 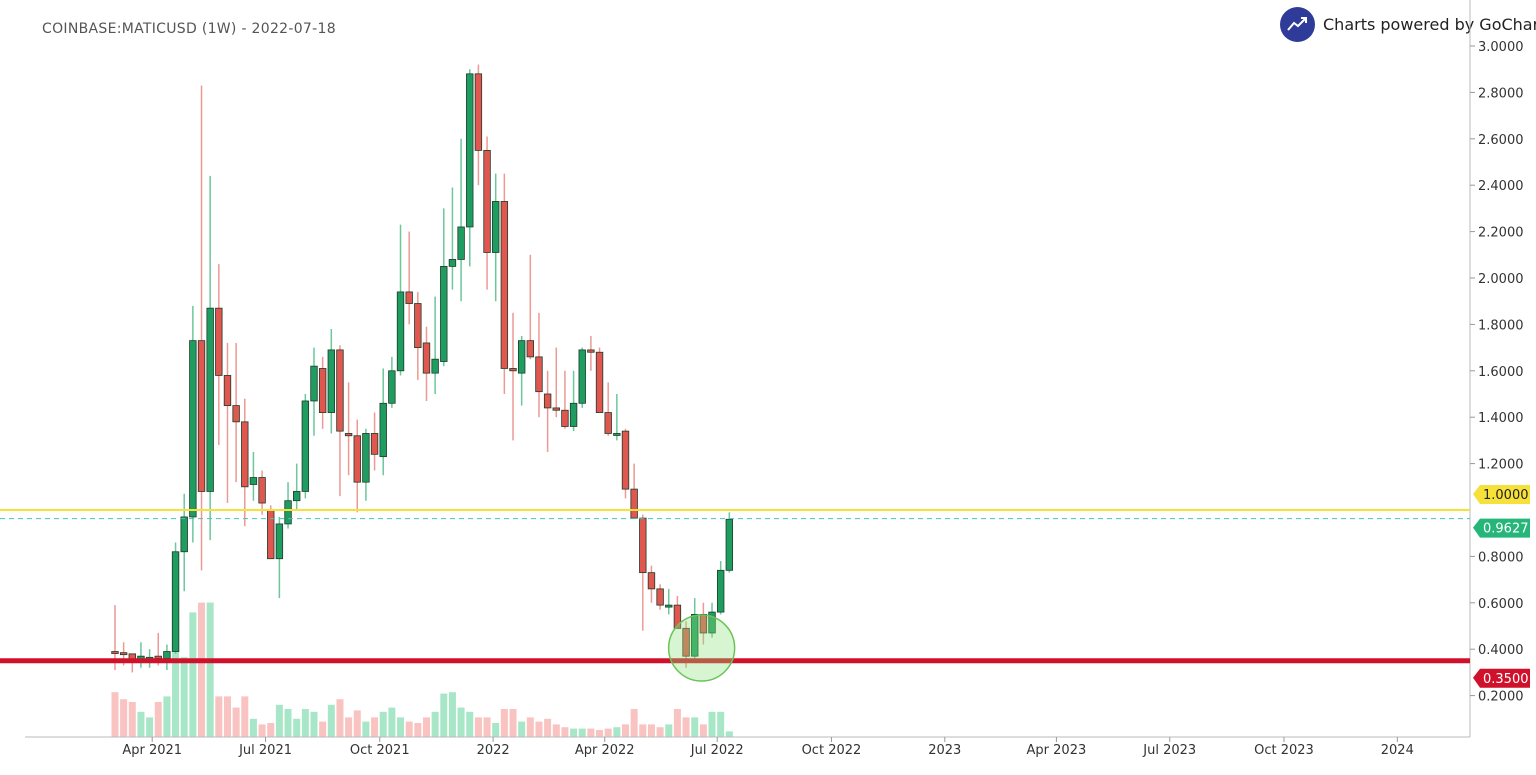 I want to click on time-tick-label: 2024, so click(x=1397, y=750).